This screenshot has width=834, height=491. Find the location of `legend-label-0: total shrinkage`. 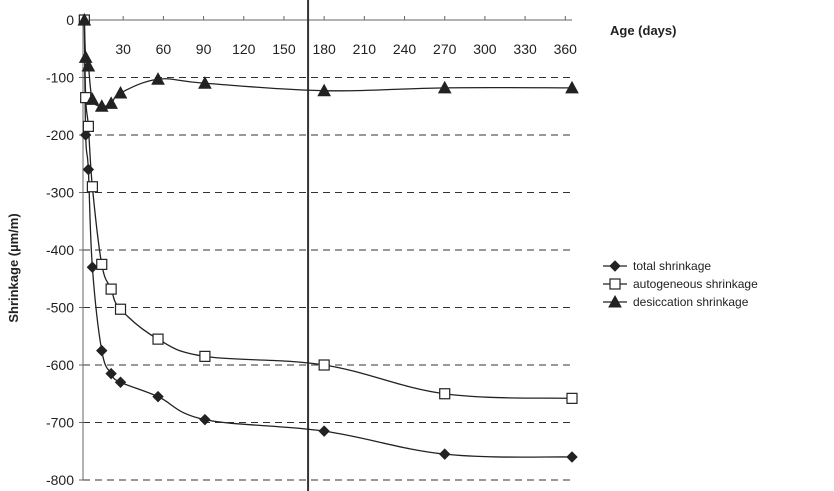

legend-label-0: total shrinkage is located at coordinates (672, 266).